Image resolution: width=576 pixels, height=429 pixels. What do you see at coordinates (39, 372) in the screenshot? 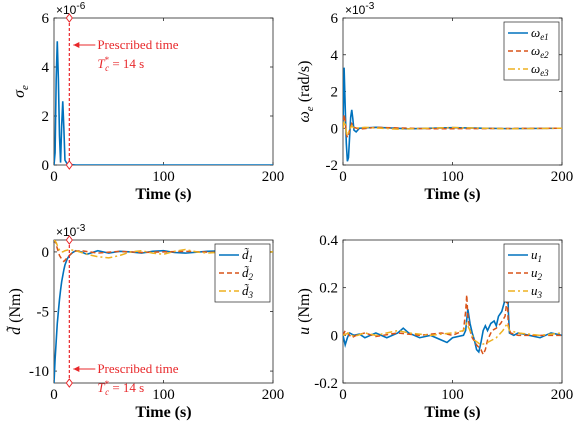
I see `y-tick-label: -10` at bounding box center [39, 372].